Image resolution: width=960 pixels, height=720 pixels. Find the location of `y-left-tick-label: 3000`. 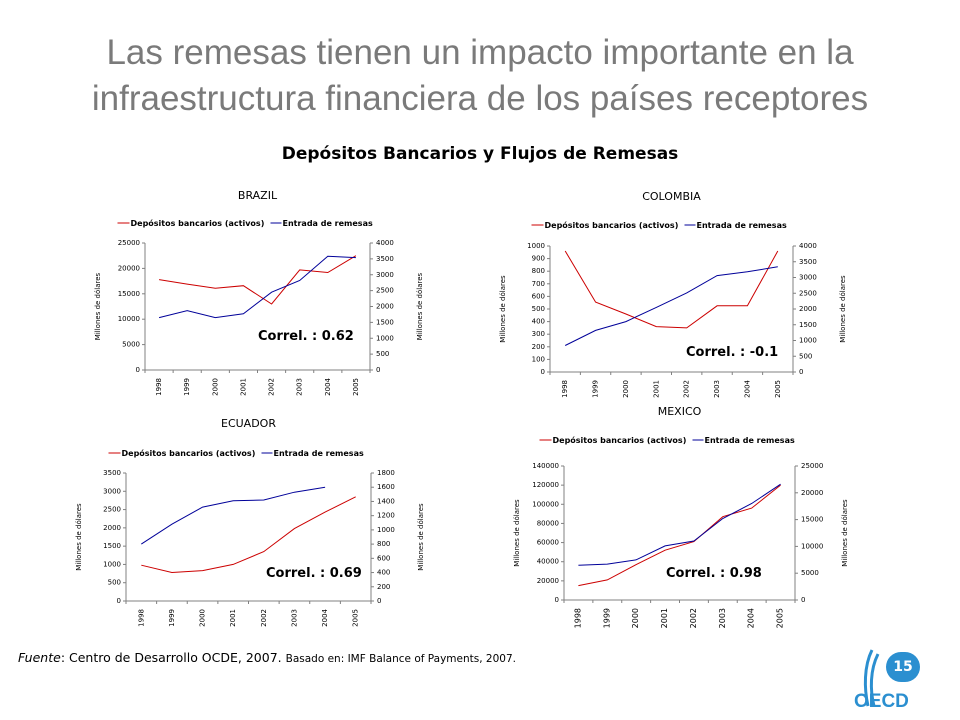

y-left-tick-label: 3000 is located at coordinates (112, 491).